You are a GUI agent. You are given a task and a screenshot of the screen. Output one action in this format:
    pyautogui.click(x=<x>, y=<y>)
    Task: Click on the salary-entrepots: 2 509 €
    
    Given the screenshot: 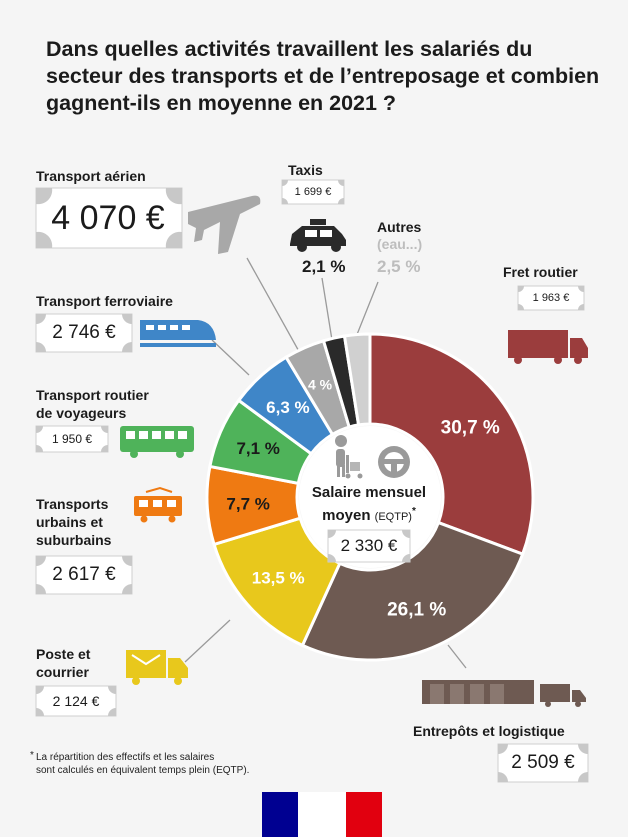 What is the action you would take?
    pyautogui.click(x=543, y=762)
    